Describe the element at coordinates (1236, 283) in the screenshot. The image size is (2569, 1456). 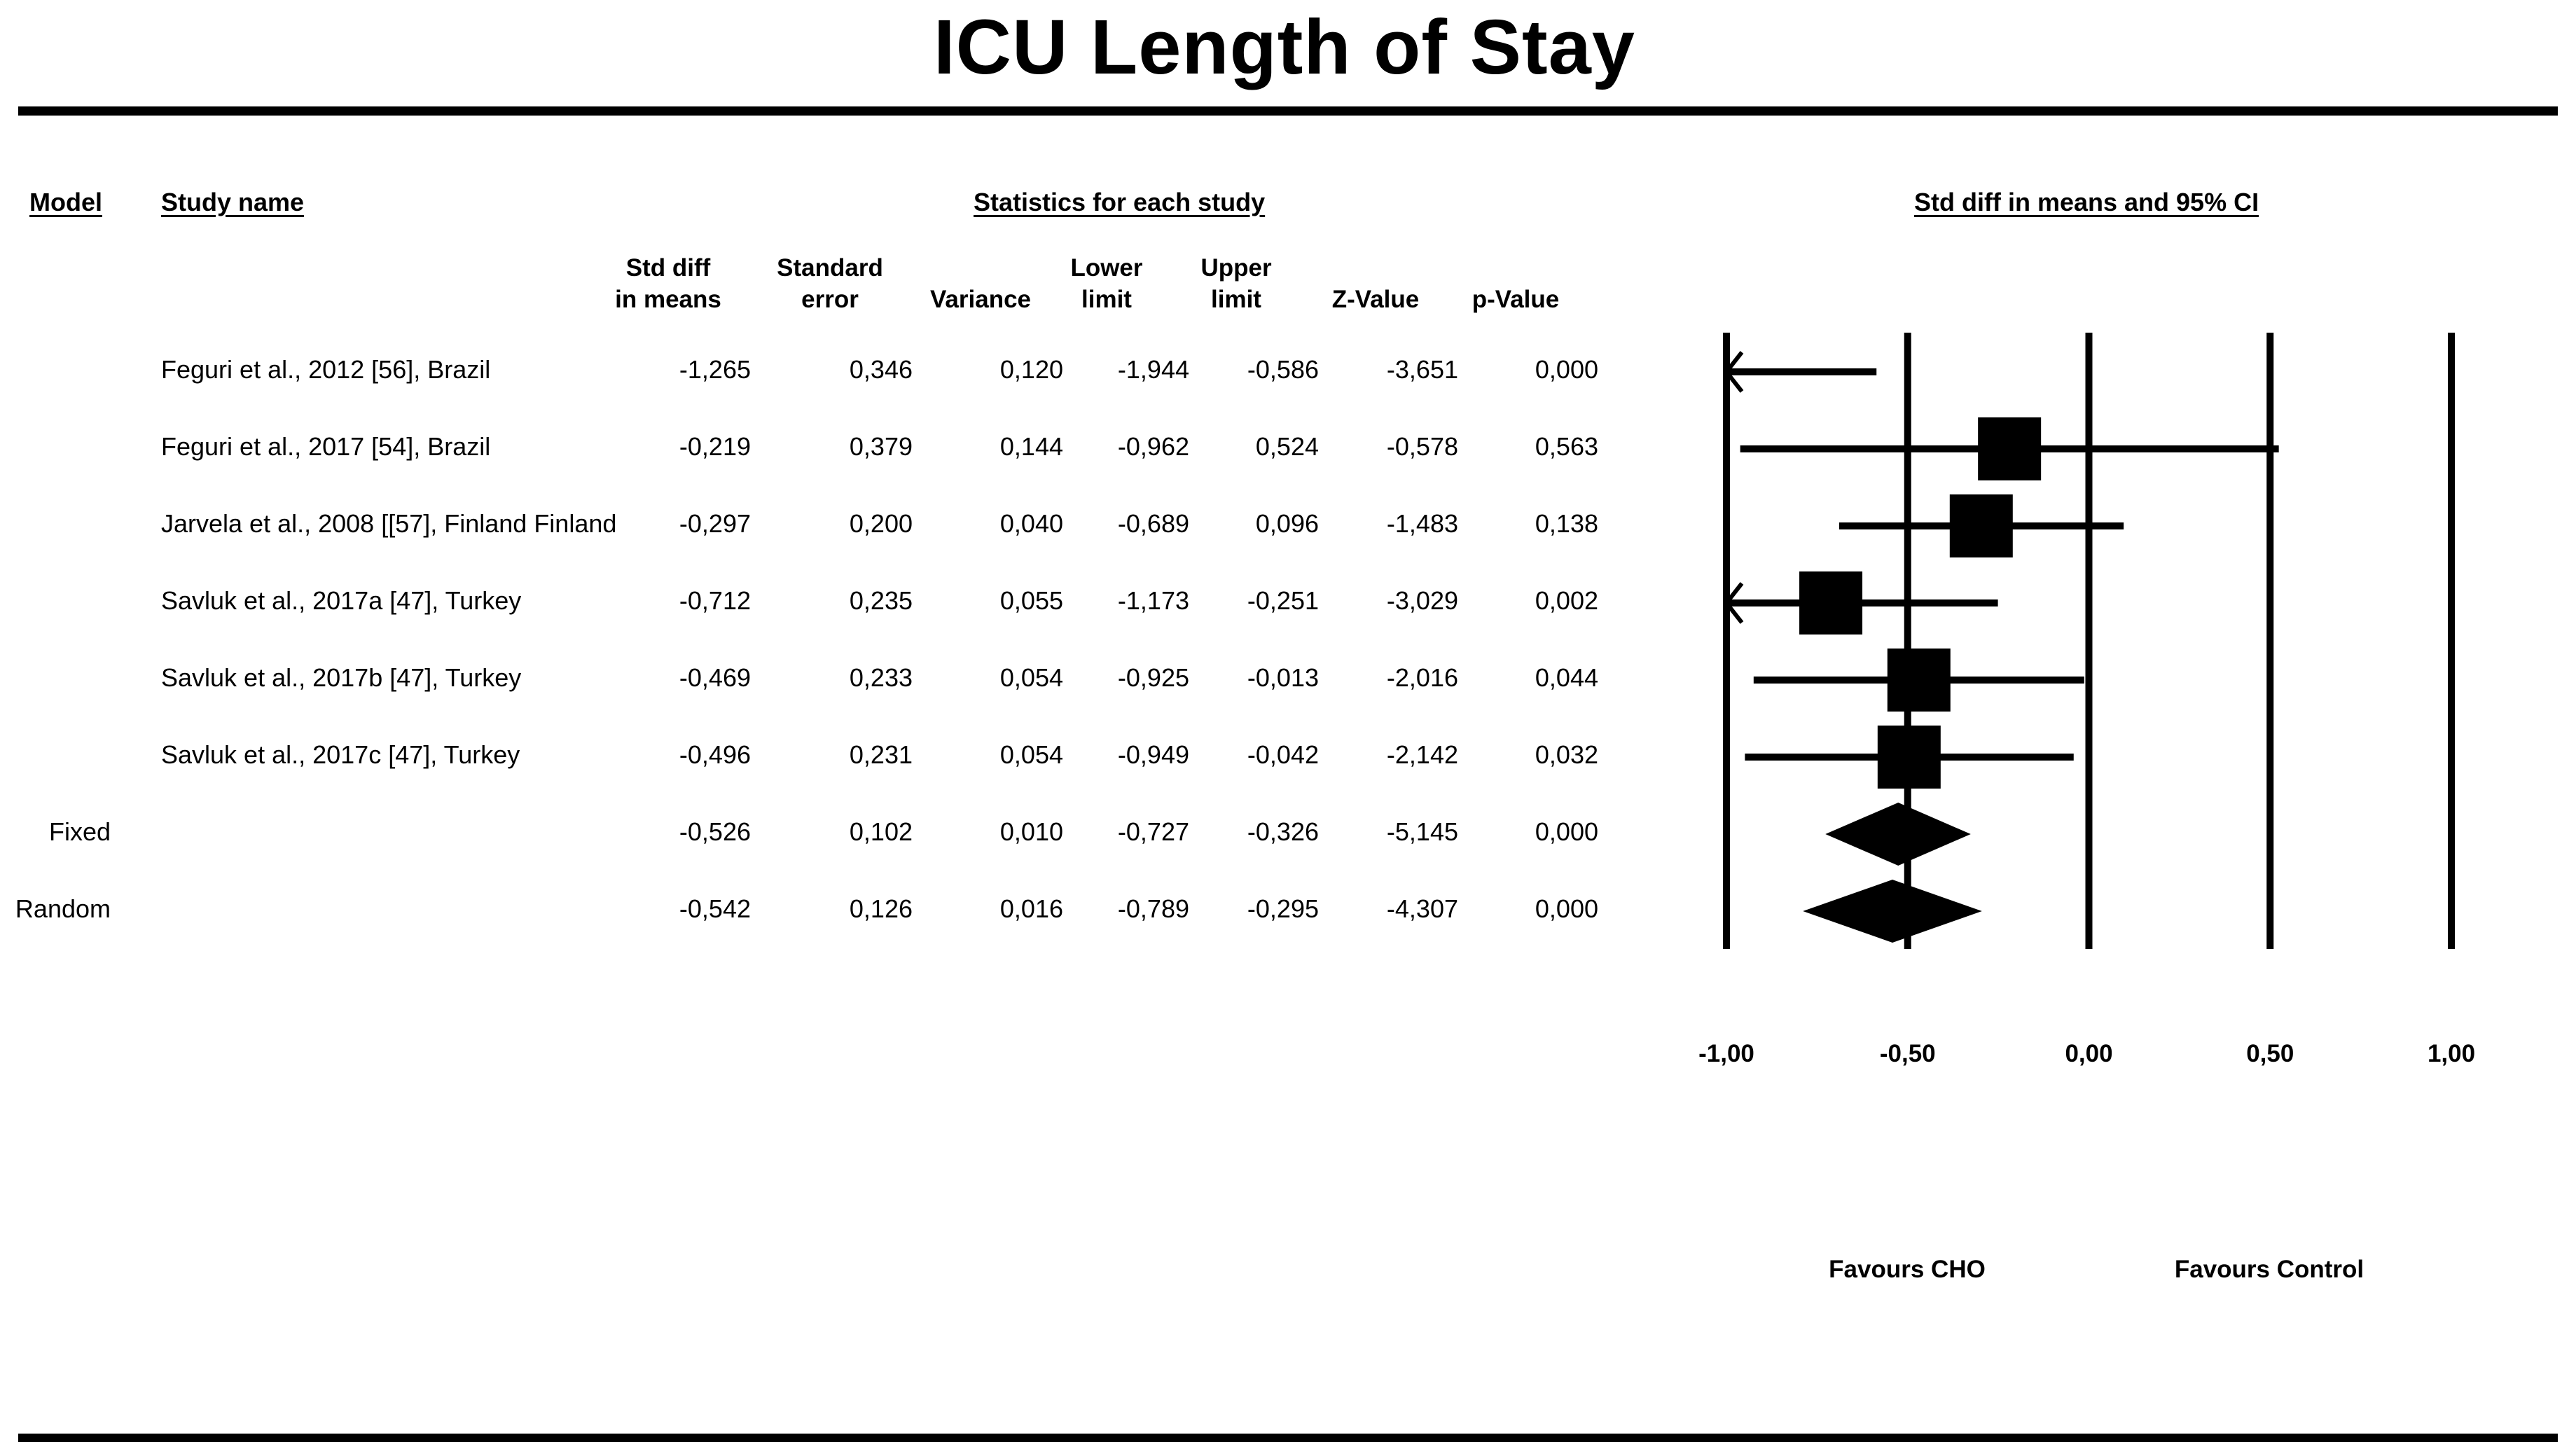
I see `column-header-upper: Upper limit` at that location.